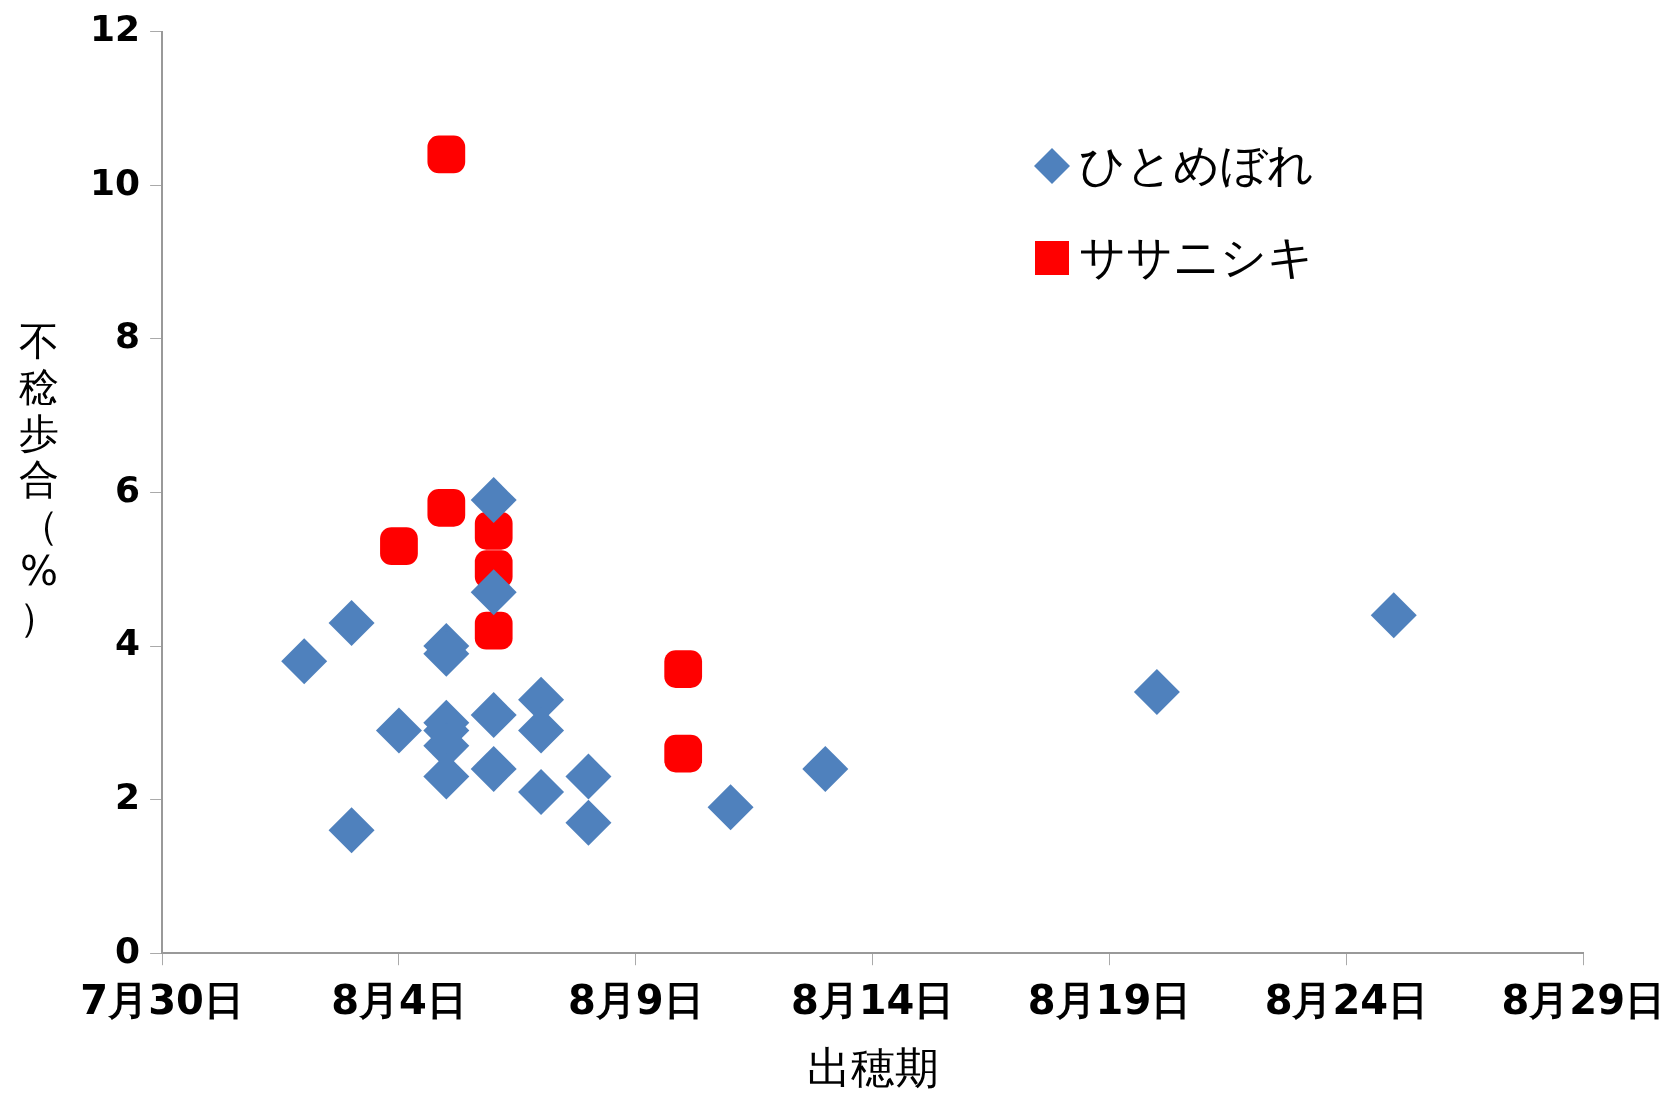  I want to click on x-axis-title: 出穂期, so click(872, 1068).